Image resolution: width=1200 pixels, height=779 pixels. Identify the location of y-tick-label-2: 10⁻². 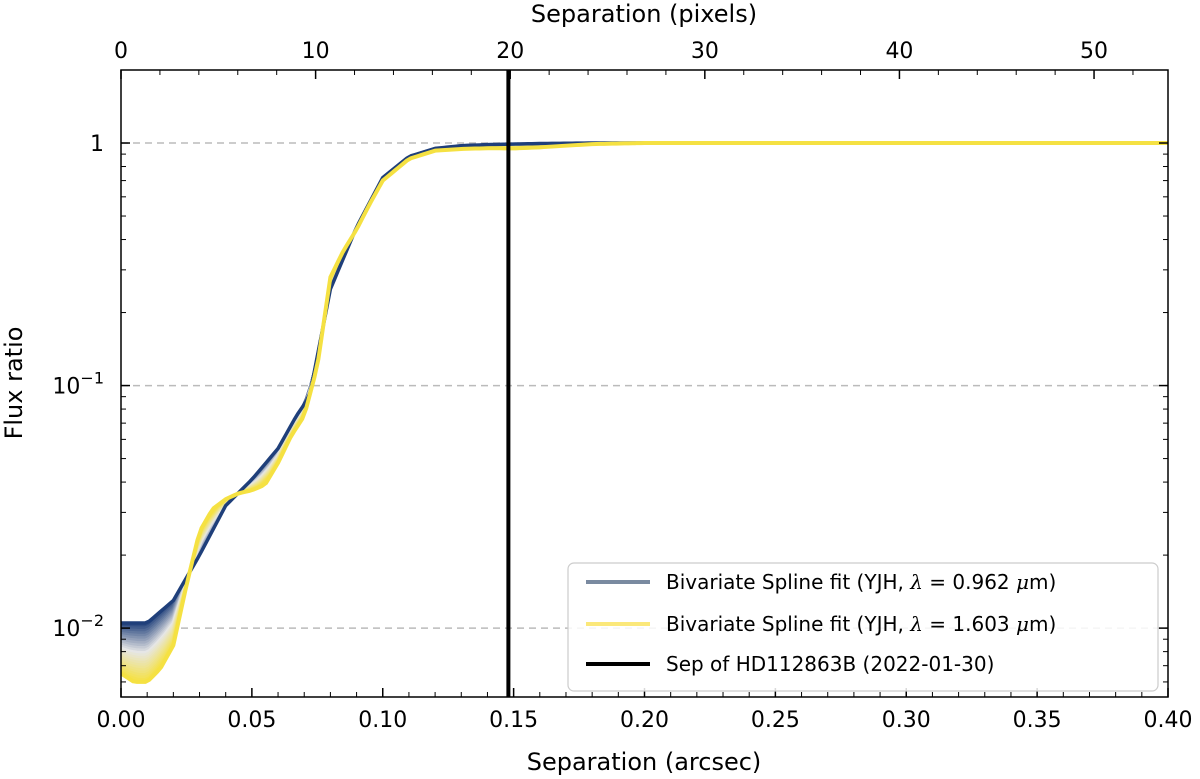
(78, 626).